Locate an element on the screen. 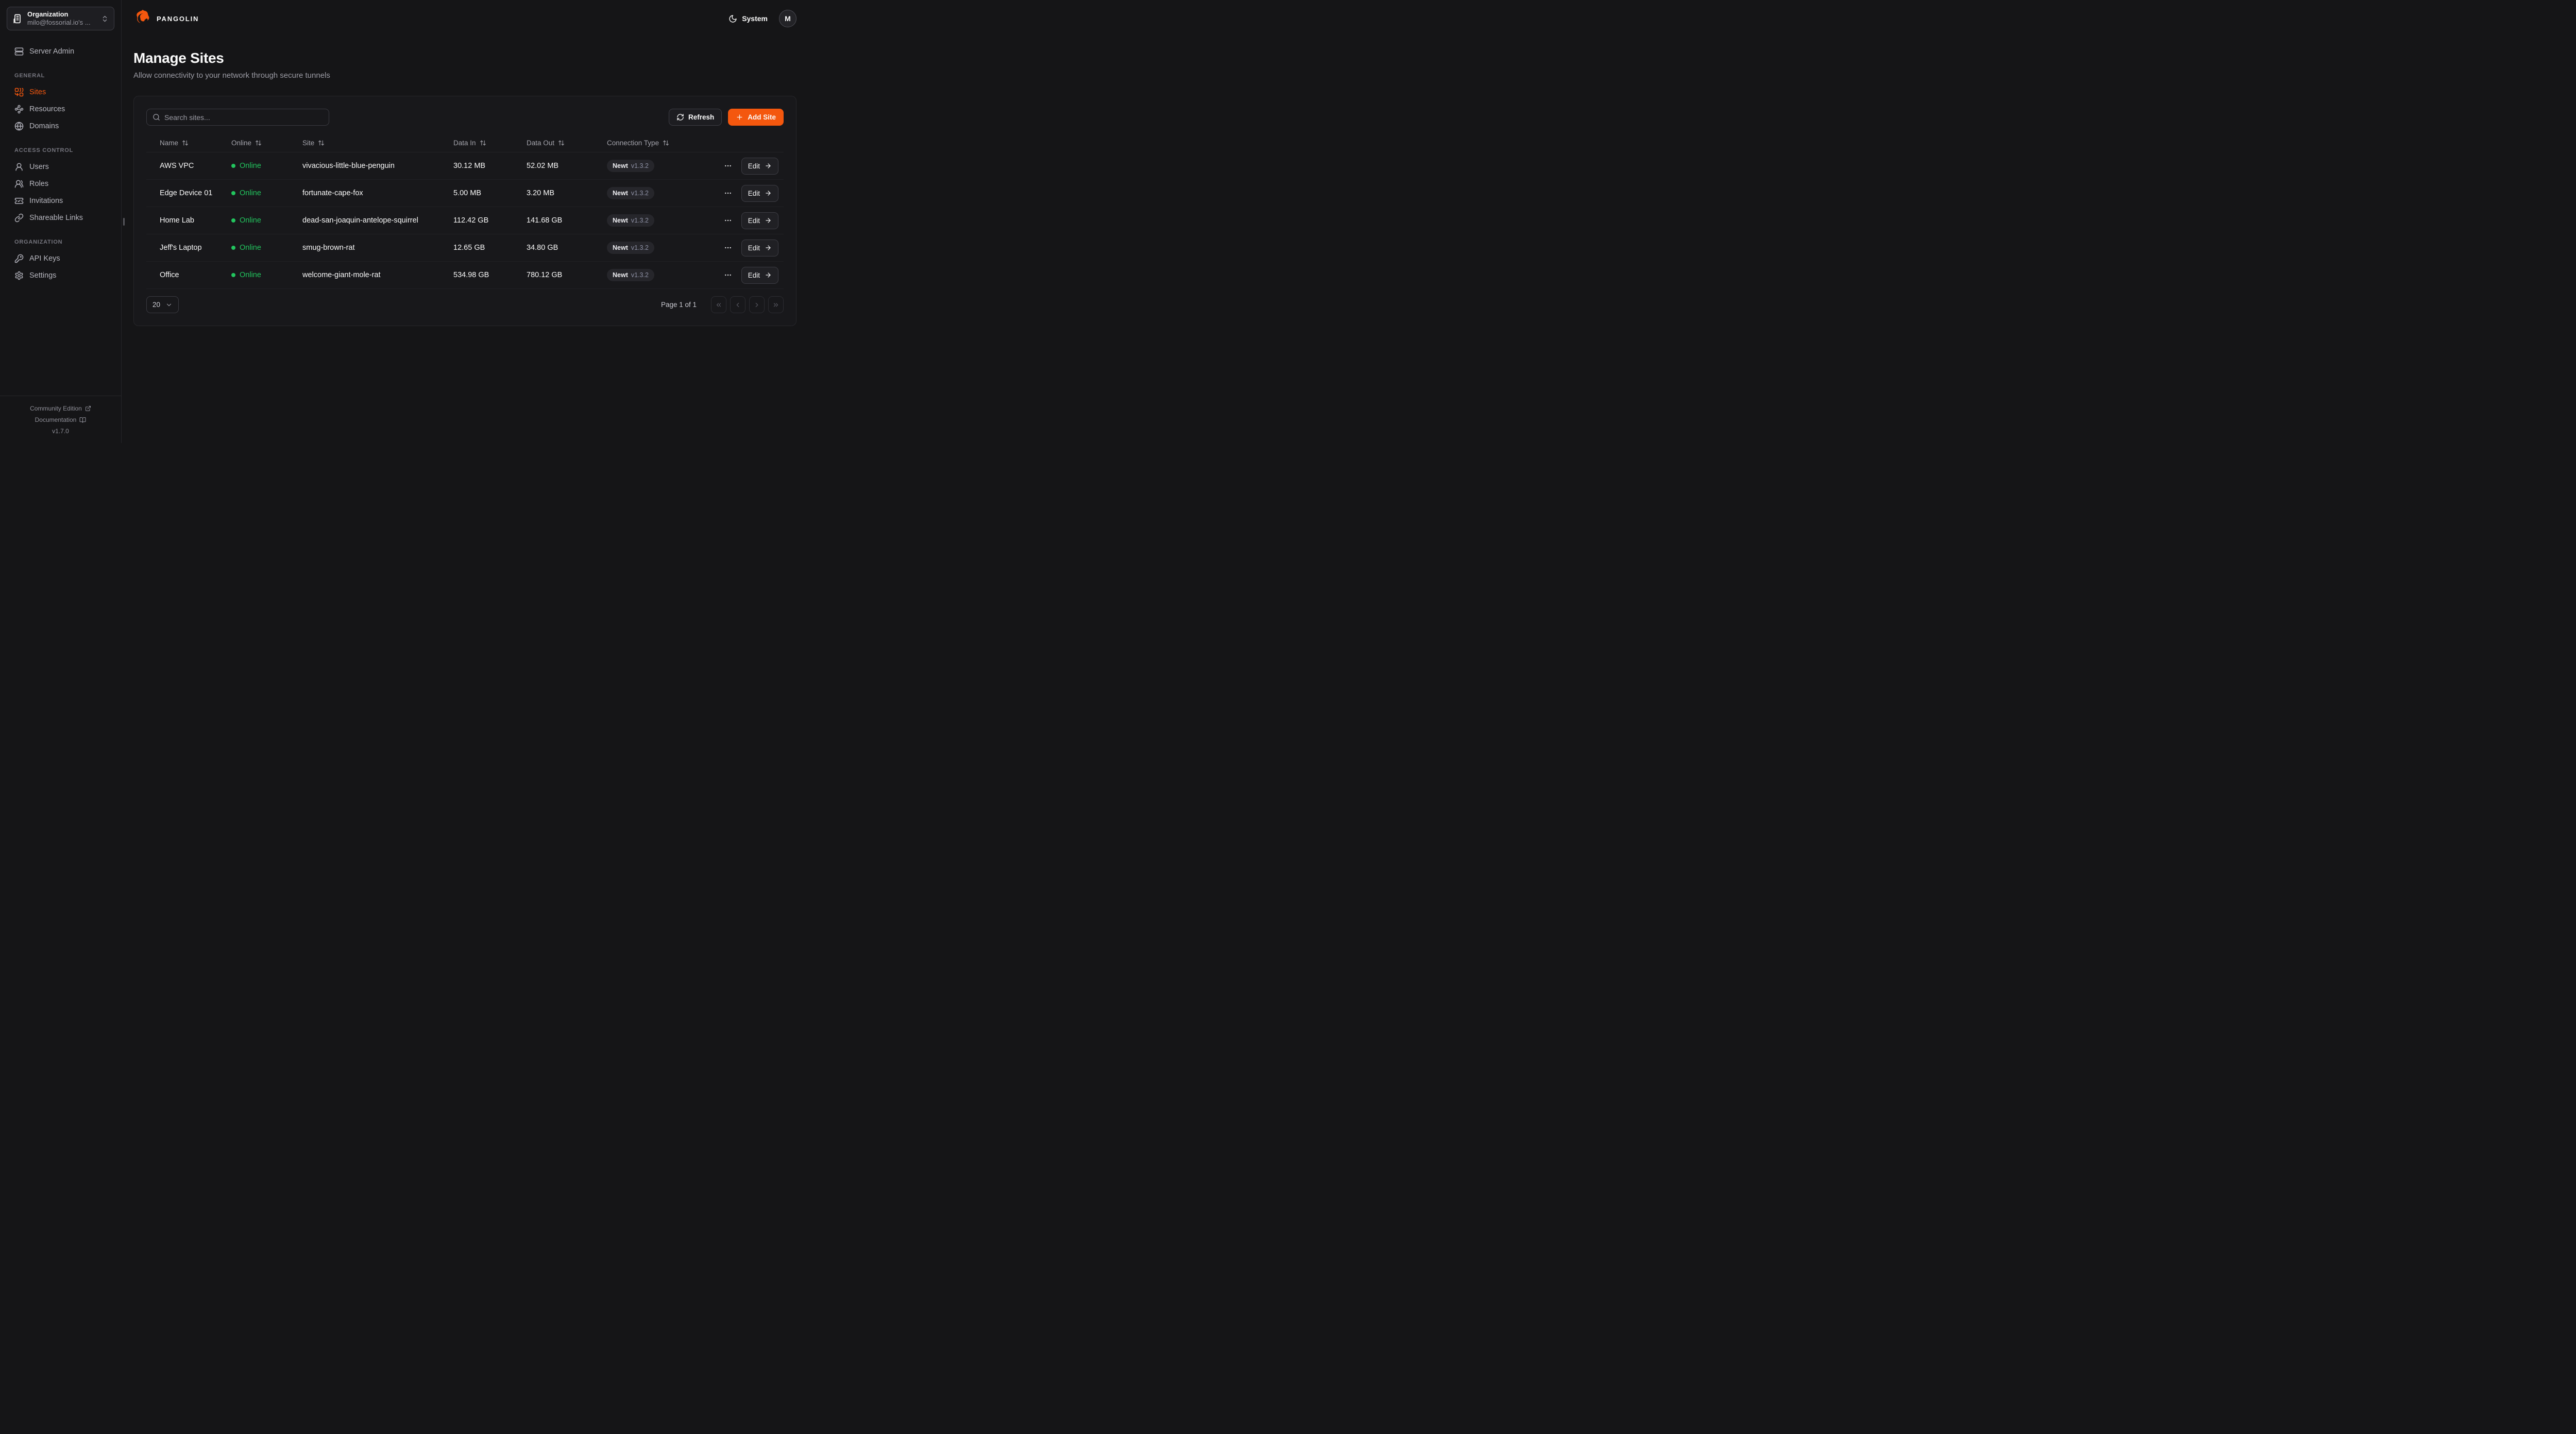  sidebar-item-domains: Domains is located at coordinates (60, 125).